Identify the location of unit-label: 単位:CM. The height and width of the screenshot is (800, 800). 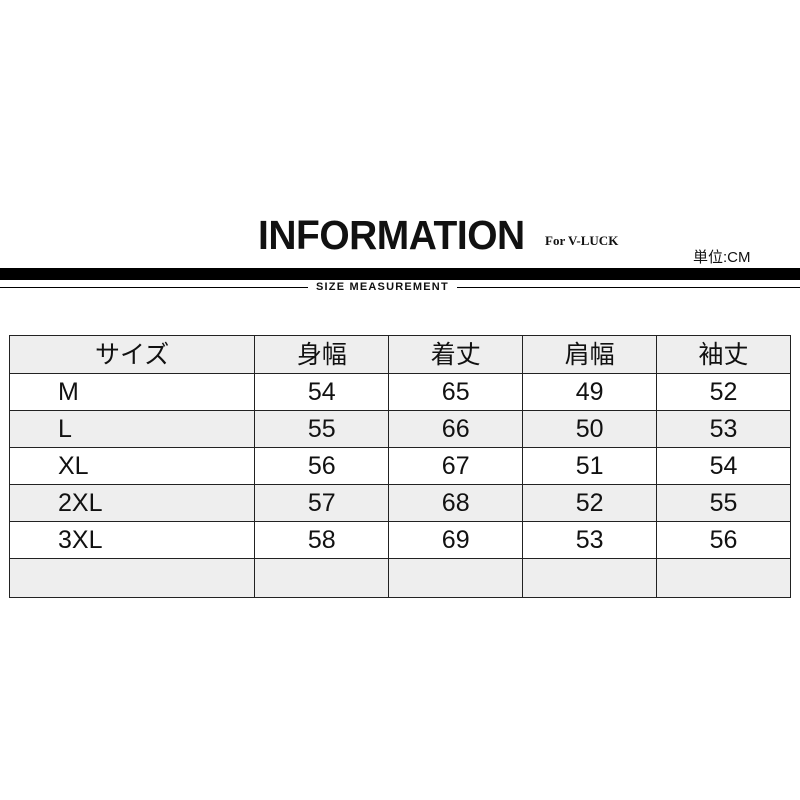
(722, 257).